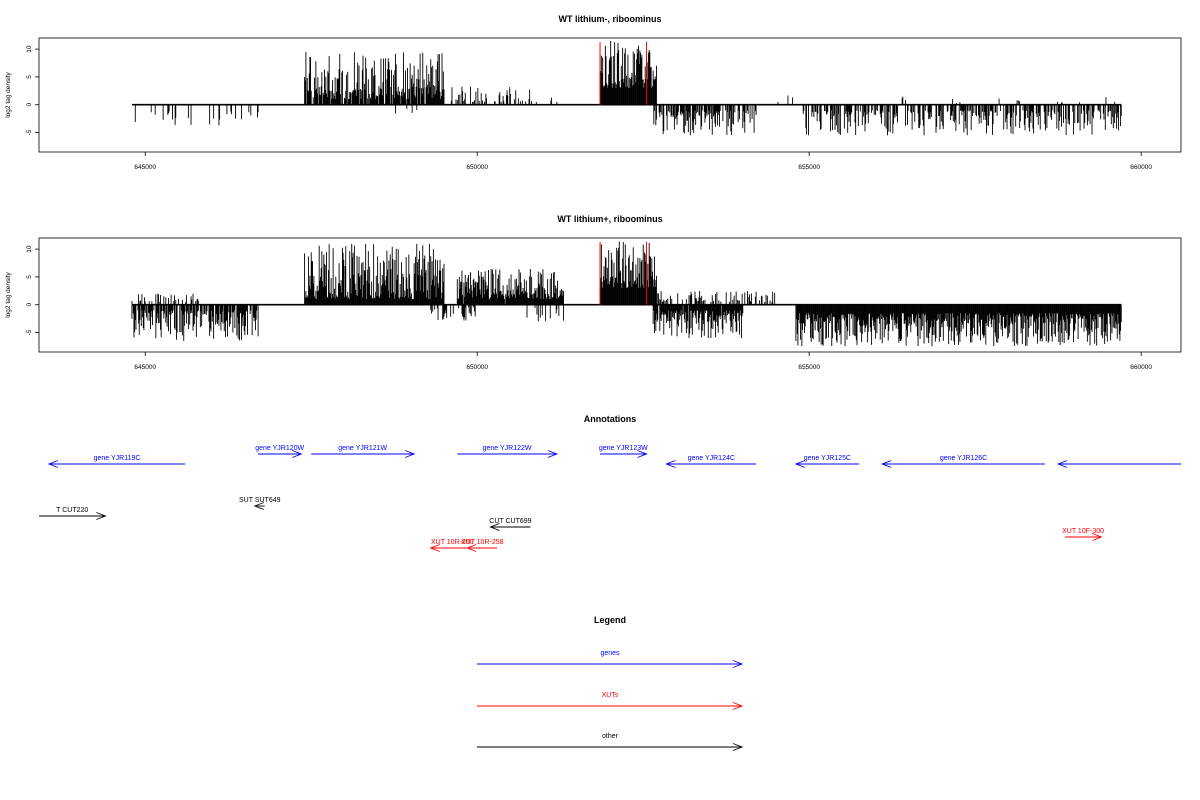  I want to click on legend: genes XUTs other, so click(610, 700).